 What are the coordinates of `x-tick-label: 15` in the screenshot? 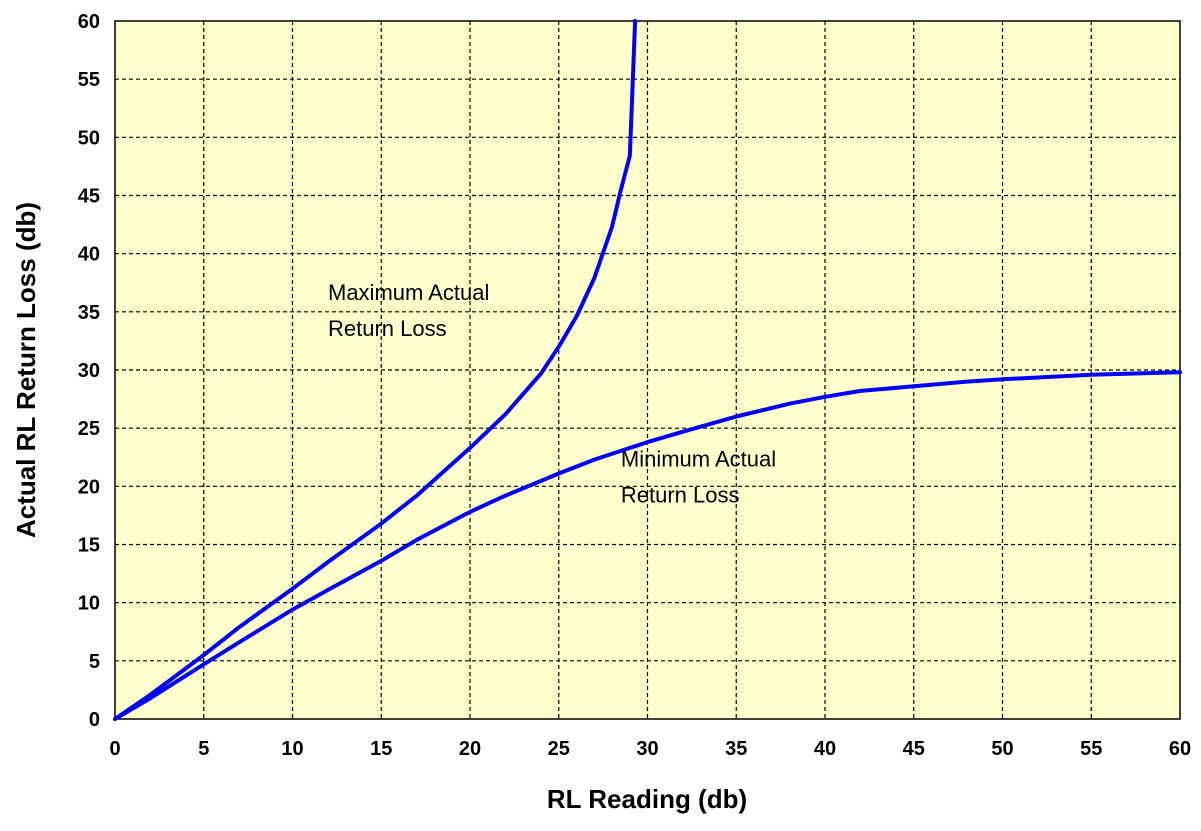 It's located at (381, 749).